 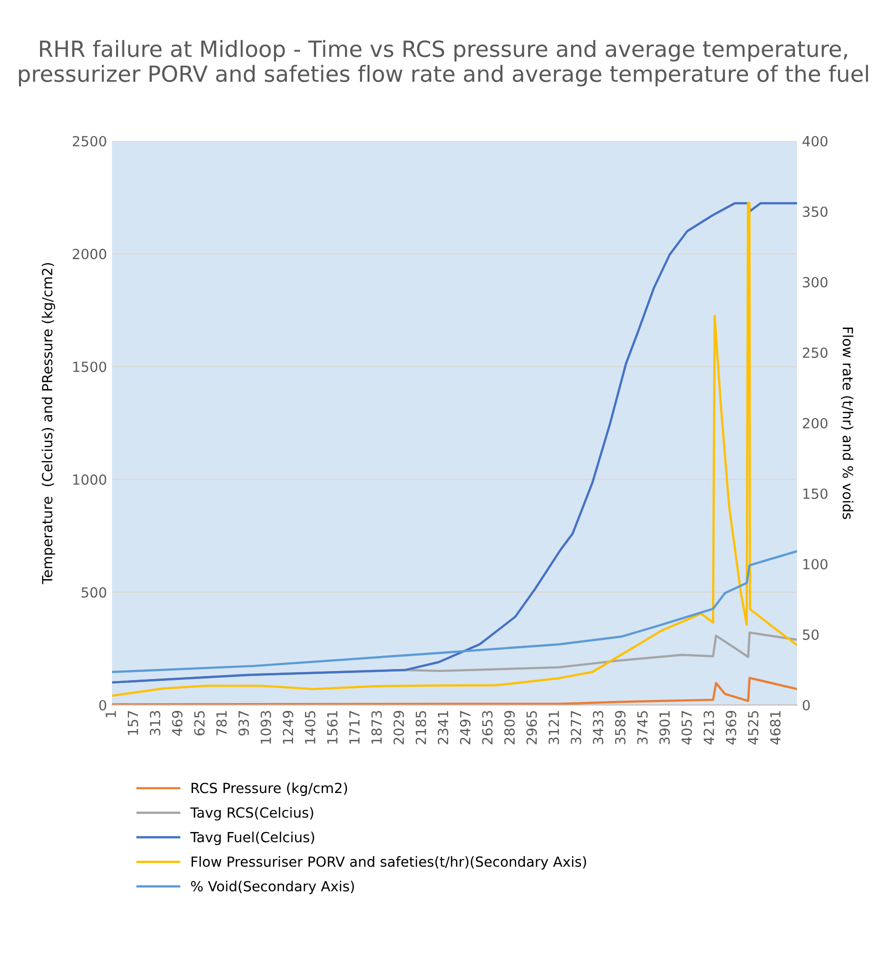 I want to click on x-tick-label: 625, so click(x=199, y=723).